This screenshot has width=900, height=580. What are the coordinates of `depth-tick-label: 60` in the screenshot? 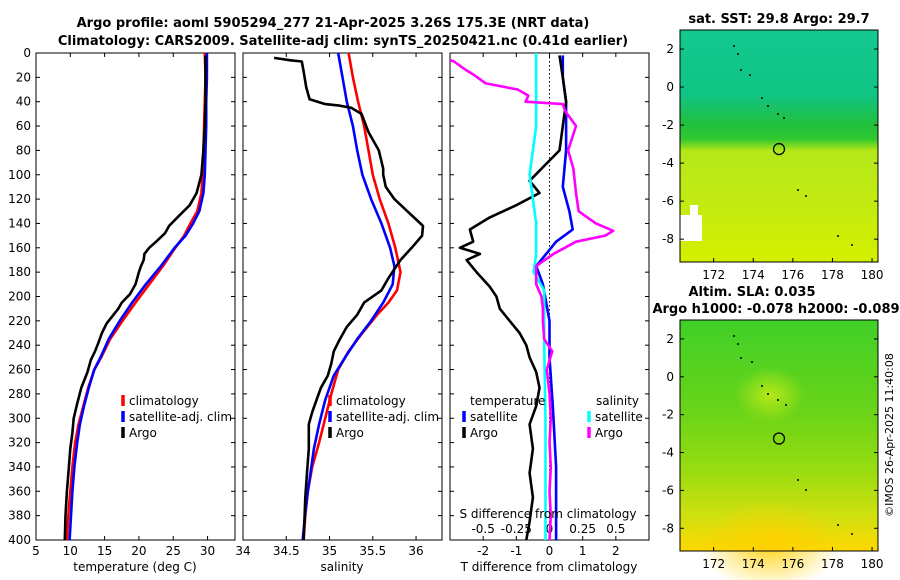 It's located at (23, 126).